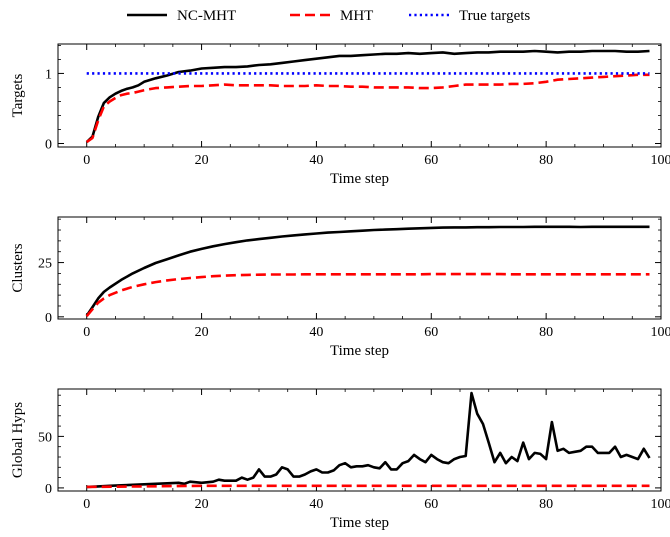  Describe the element at coordinates (48, 74) in the screenshot. I see `y-tick-label: 1` at that location.